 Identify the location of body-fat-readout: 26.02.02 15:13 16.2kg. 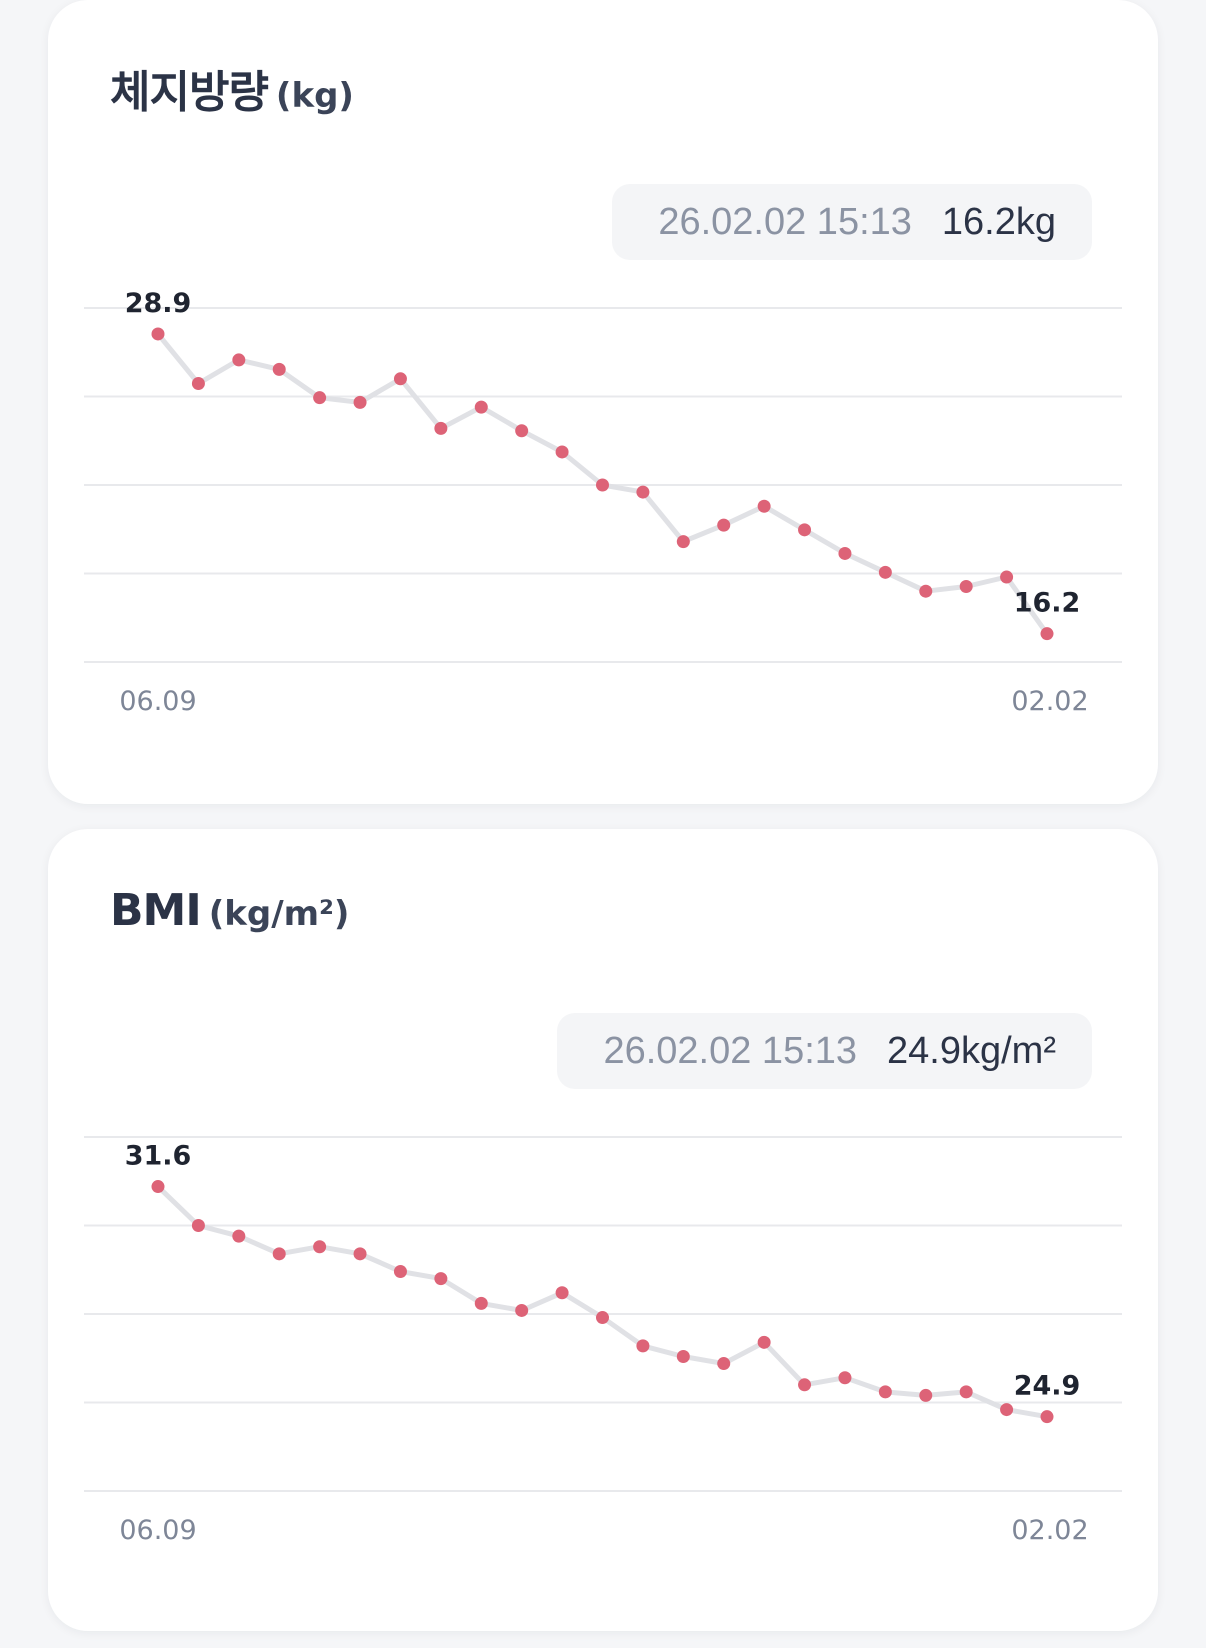
(852, 222).